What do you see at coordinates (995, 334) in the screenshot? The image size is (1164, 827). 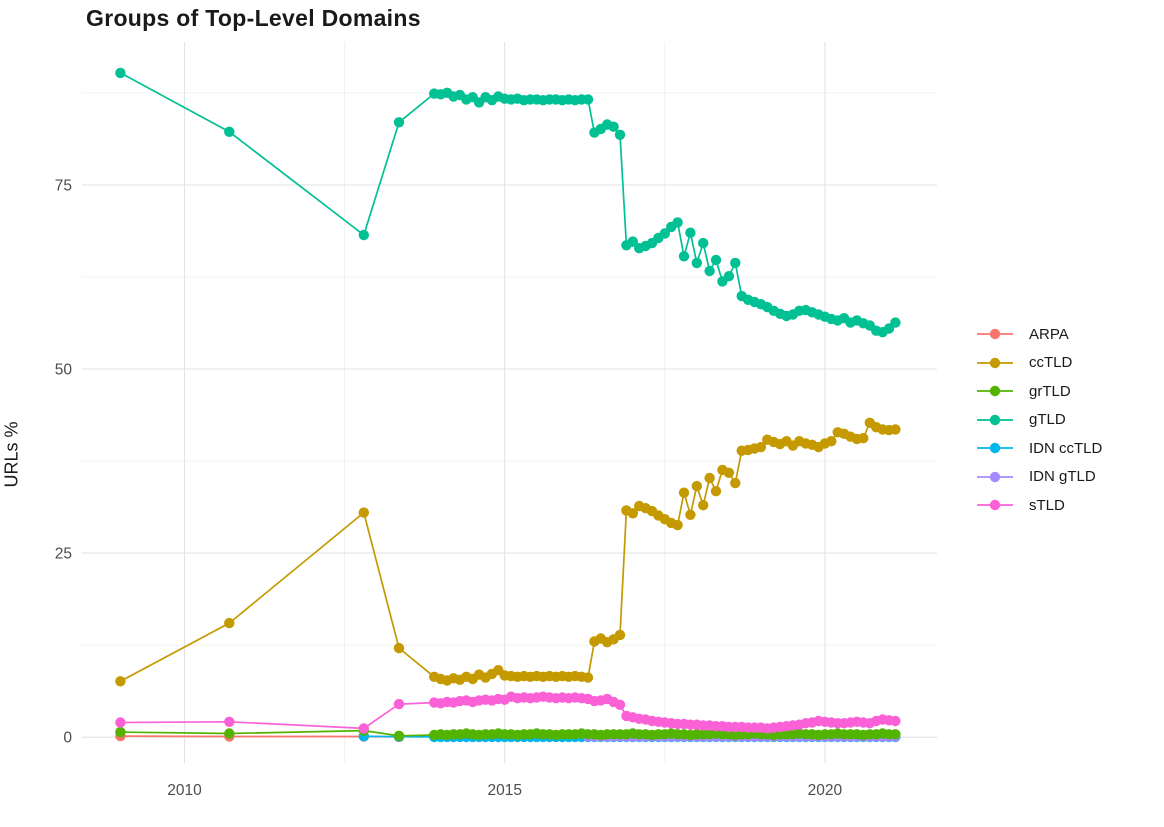 I see `legend-key-arpa-icon` at bounding box center [995, 334].